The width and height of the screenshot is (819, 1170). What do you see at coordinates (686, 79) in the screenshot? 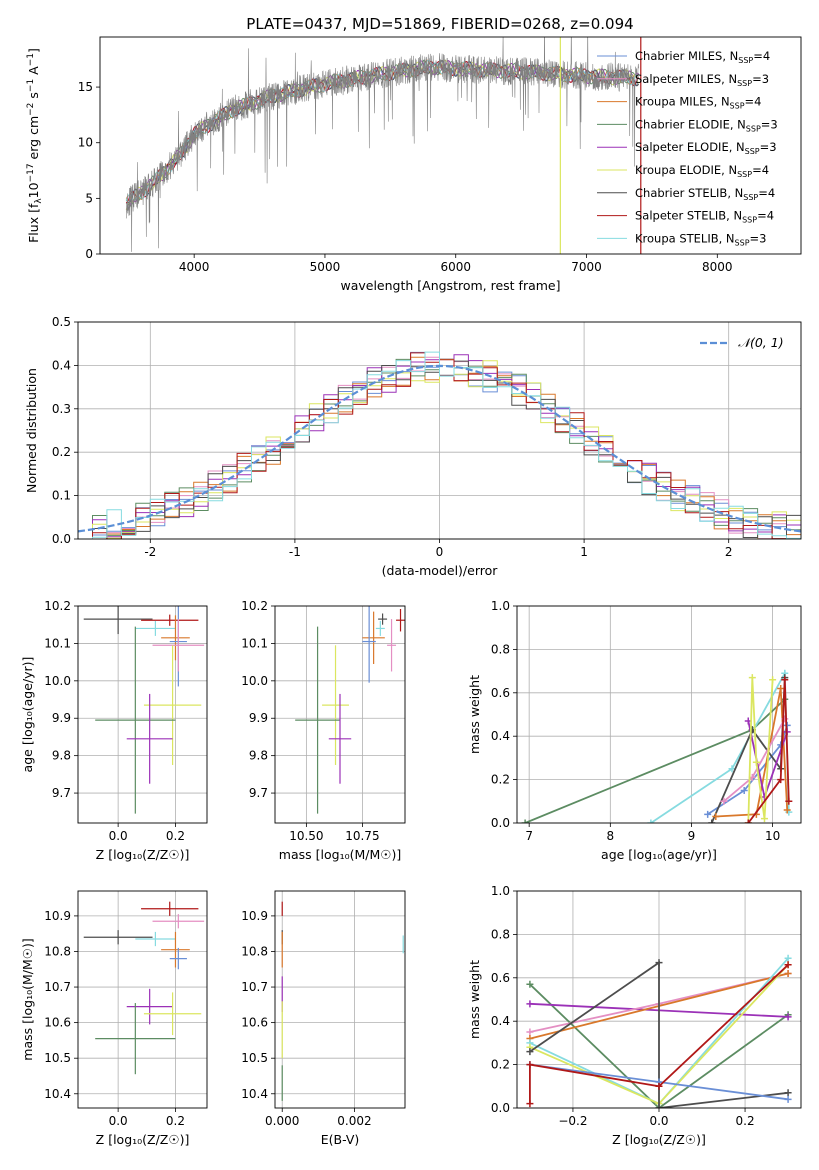
I see `legend-label-text: Salpeter MILES, N` at bounding box center [686, 79].